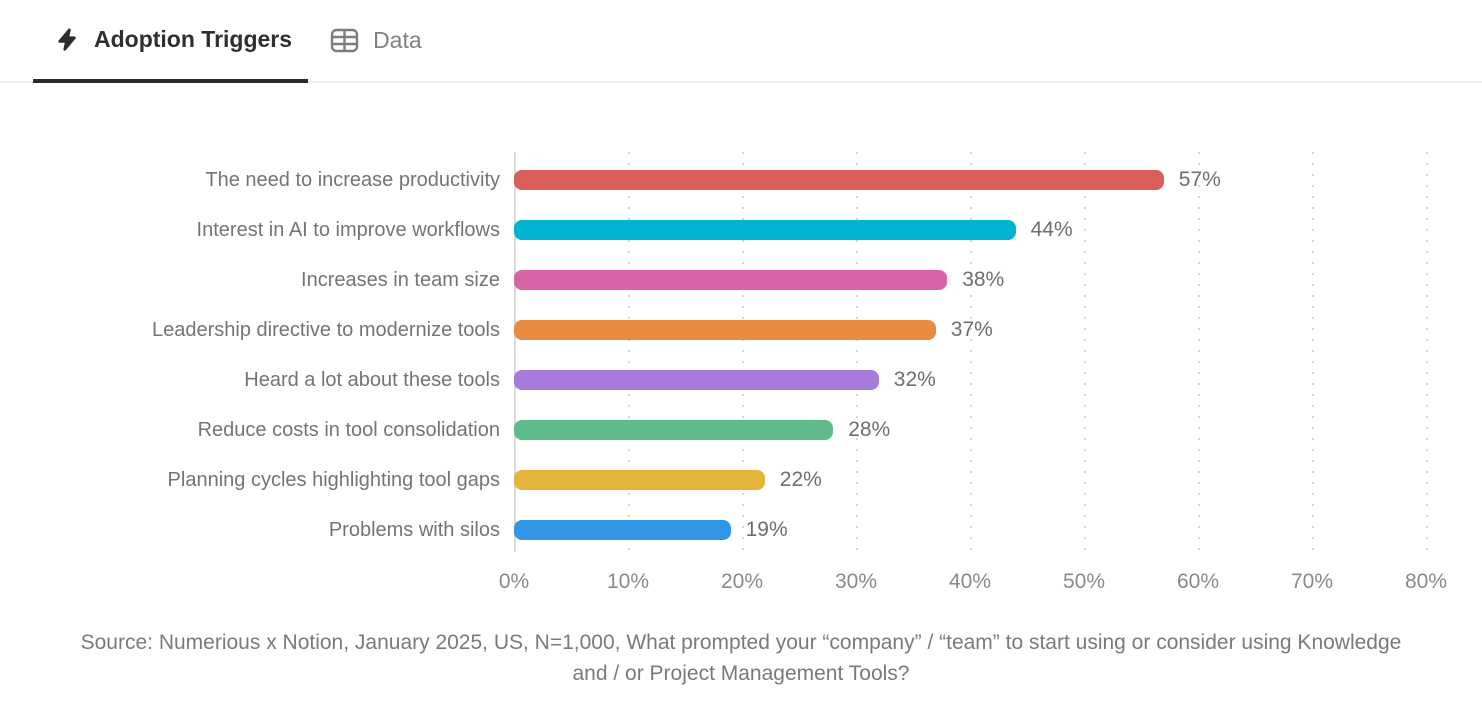 This screenshot has width=1482, height=722. What do you see at coordinates (348, 429) in the screenshot?
I see `category-label: Reduce costs in tool consolidation` at bounding box center [348, 429].